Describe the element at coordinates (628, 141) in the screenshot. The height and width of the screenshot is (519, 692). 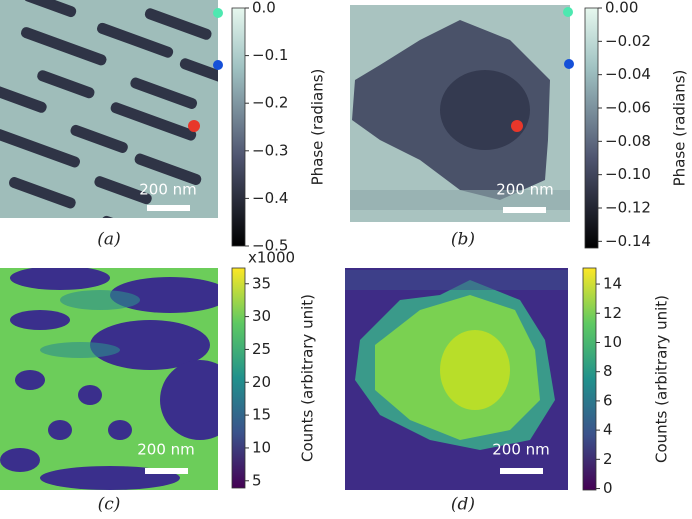
I see `colorbar-tick-label: −0.08` at that location.